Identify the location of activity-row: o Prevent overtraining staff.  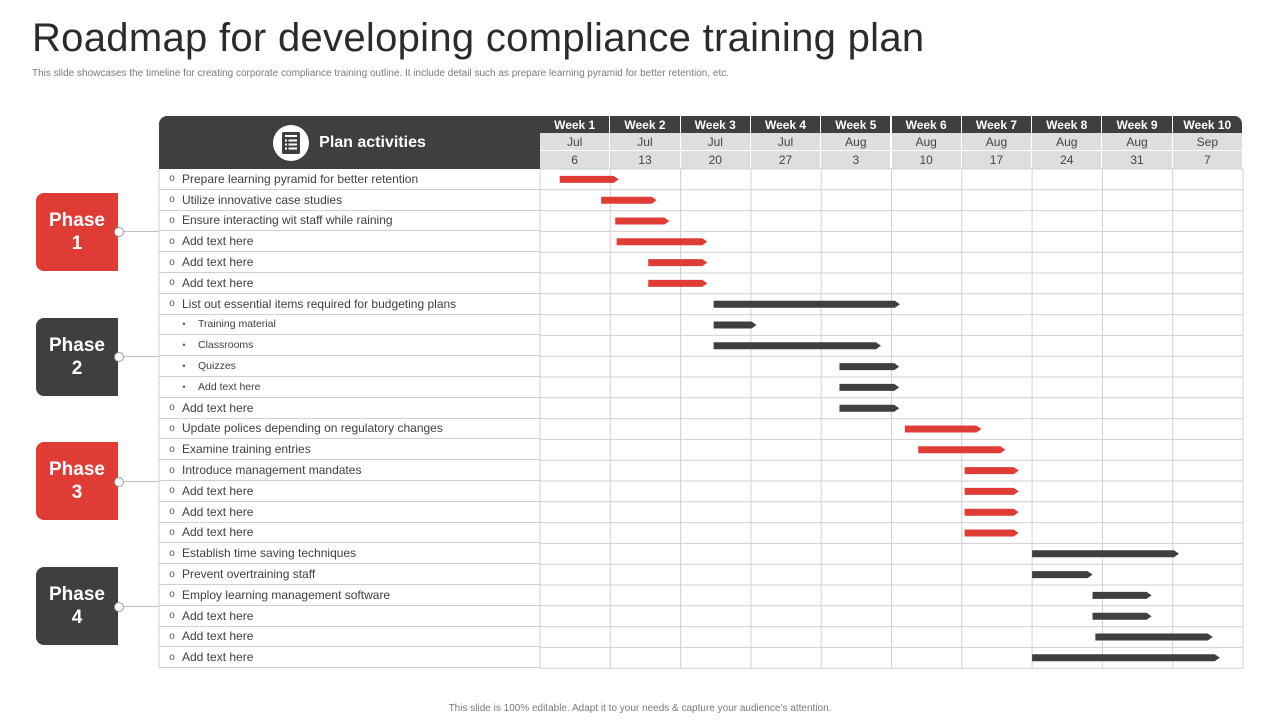
(349, 574).